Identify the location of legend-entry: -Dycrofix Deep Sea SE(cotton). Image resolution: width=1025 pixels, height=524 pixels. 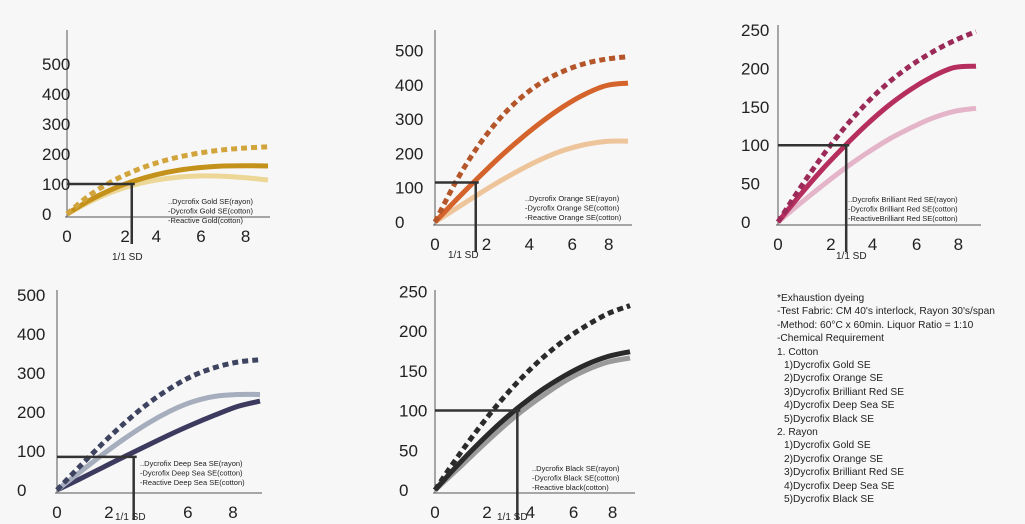
(191, 473).